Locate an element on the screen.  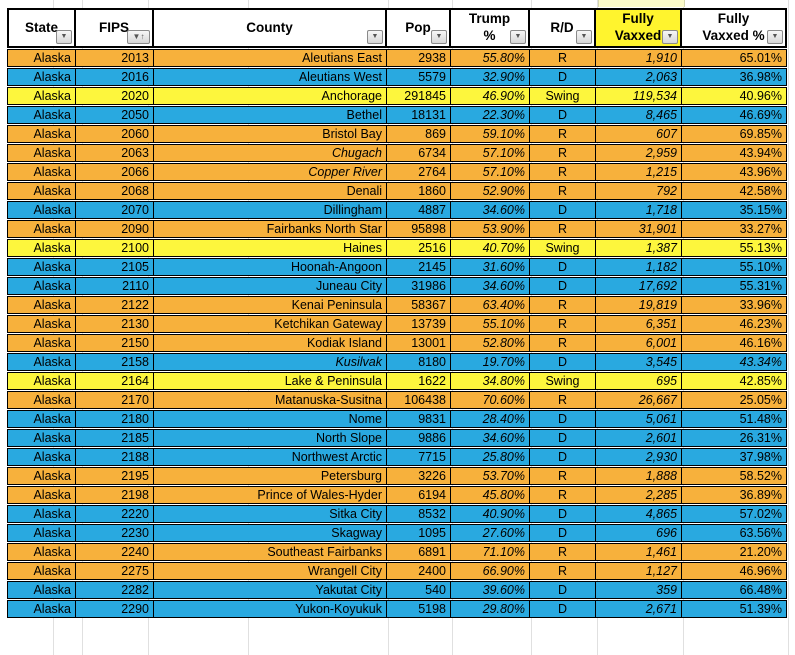
cell-fully-vaxxed: 19,819 is located at coordinates (639, 305).